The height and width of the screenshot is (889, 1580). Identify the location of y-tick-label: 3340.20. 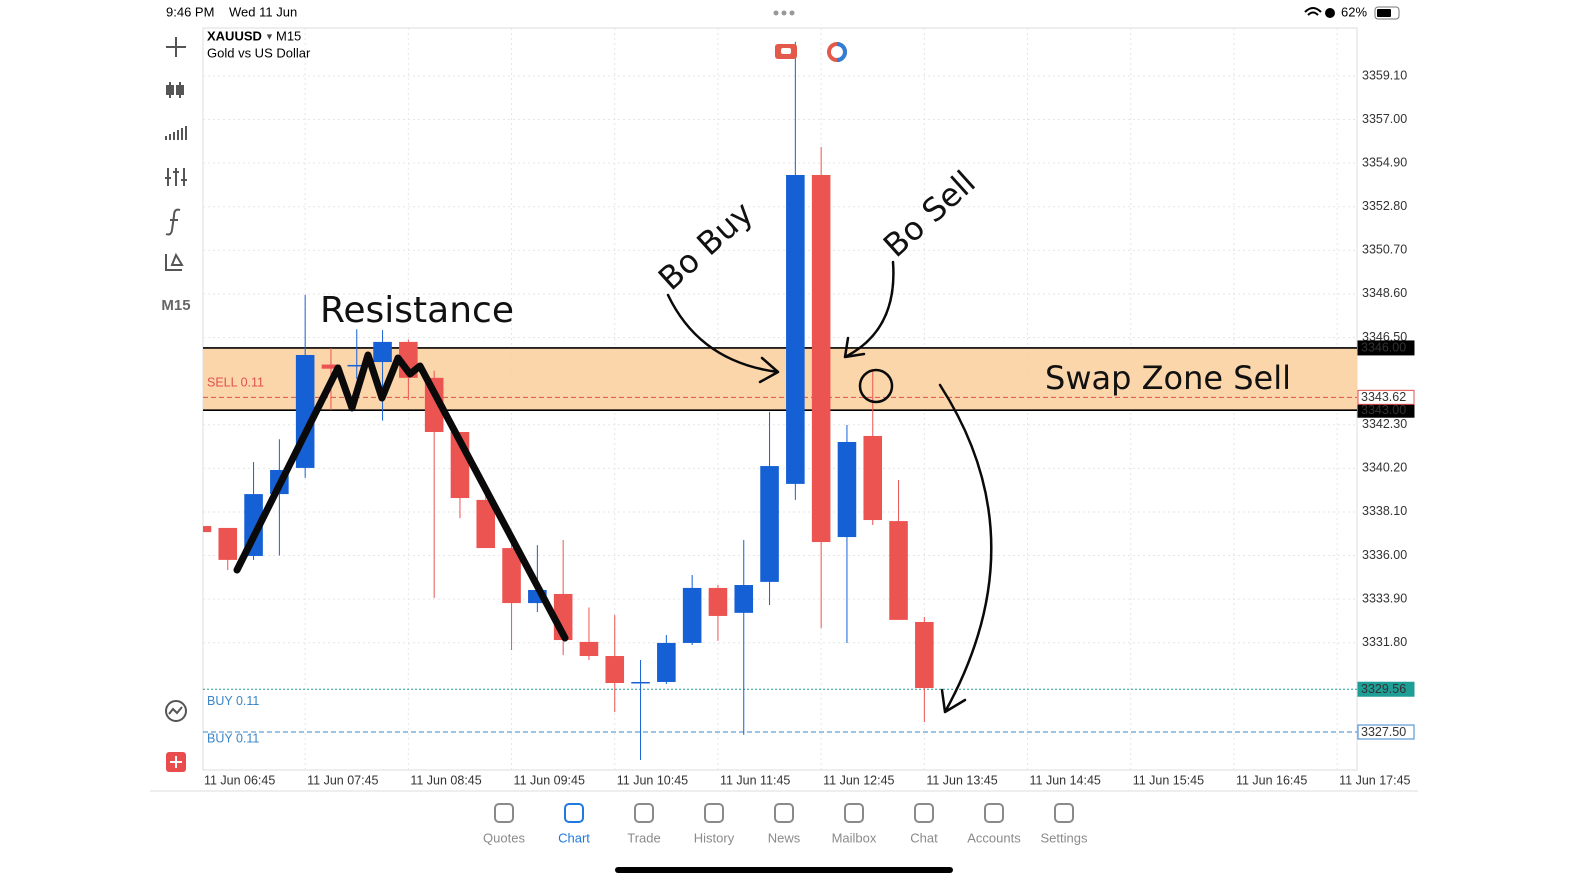
(1384, 468).